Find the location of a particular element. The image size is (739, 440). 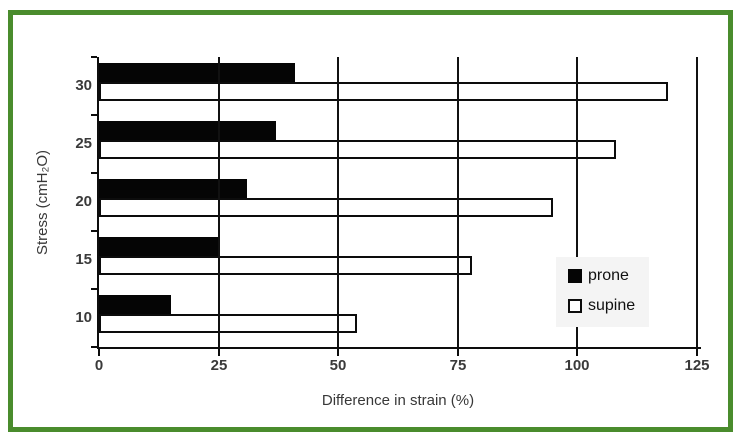

x-axis-line is located at coordinates (399, 348).